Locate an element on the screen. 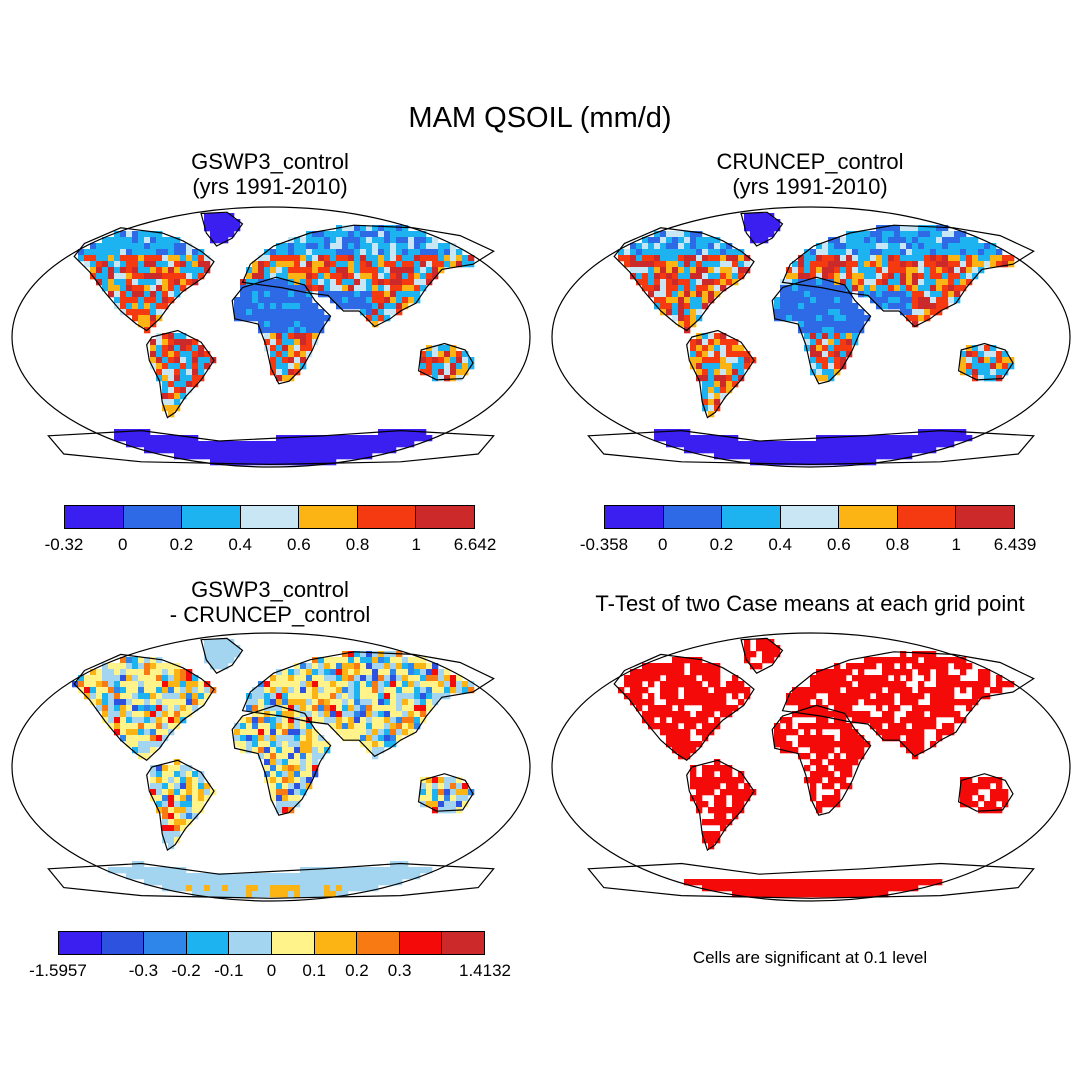 This screenshot has width=1080, height=1080. map-cruncep is located at coordinates (811, 337).